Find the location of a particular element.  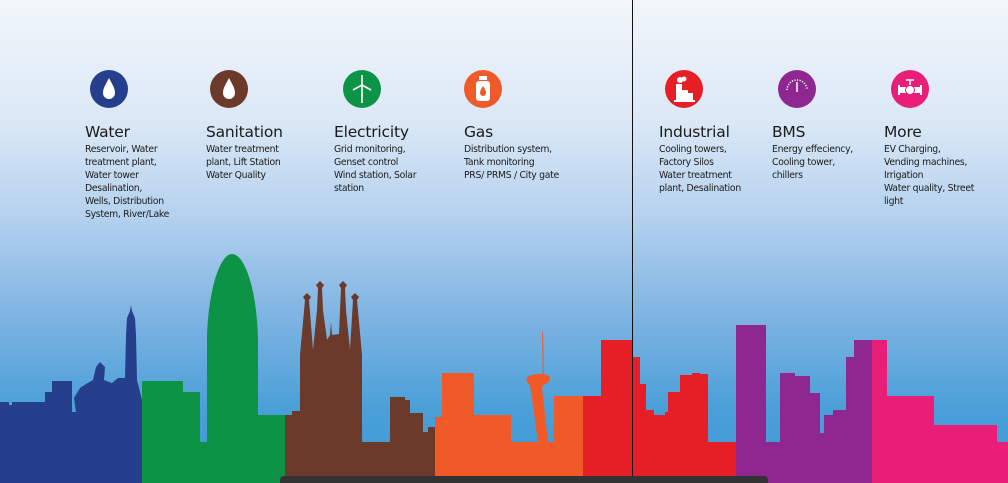

category-title: Water is located at coordinates (107, 132).